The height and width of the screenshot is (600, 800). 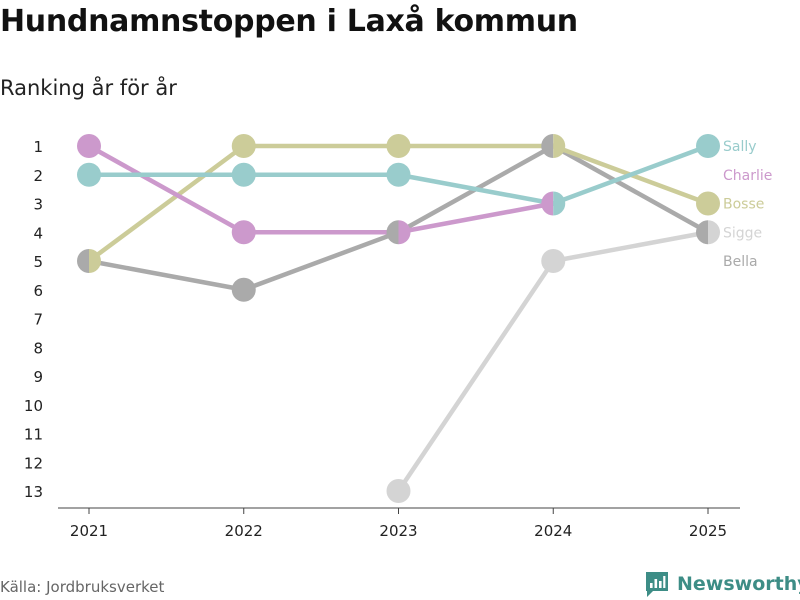 What do you see at coordinates (398, 232) in the screenshot?
I see `data-point-bella-charlie` at bounding box center [398, 232].